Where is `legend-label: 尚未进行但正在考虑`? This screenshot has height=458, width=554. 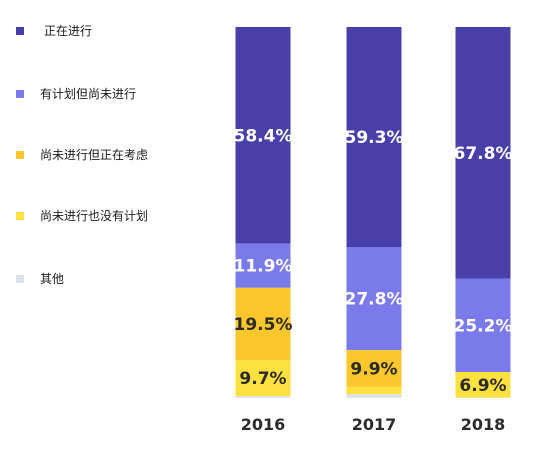 legend-label: 尚未进行但正在考虑 is located at coordinates (94, 155).